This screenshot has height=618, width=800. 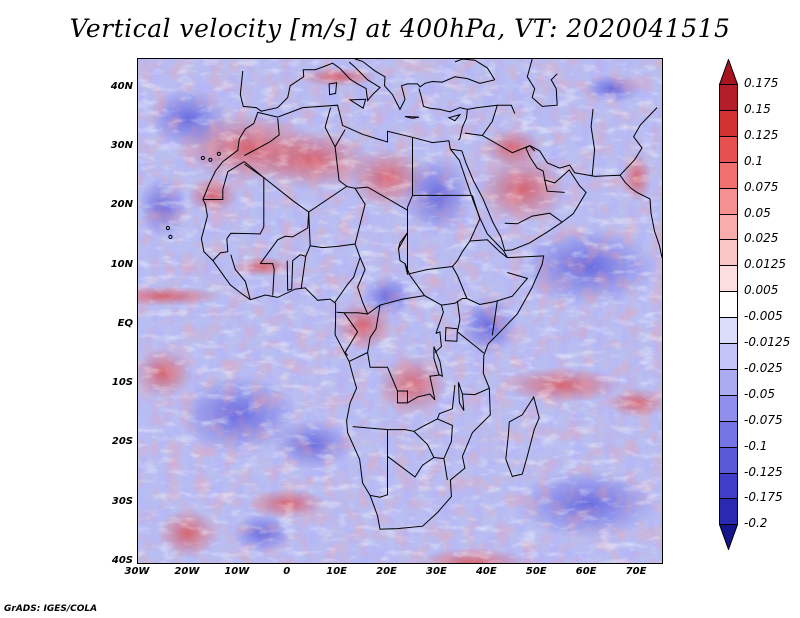 What do you see at coordinates (636, 571) in the screenshot?
I see `lon-label: 70E` at bounding box center [636, 571].